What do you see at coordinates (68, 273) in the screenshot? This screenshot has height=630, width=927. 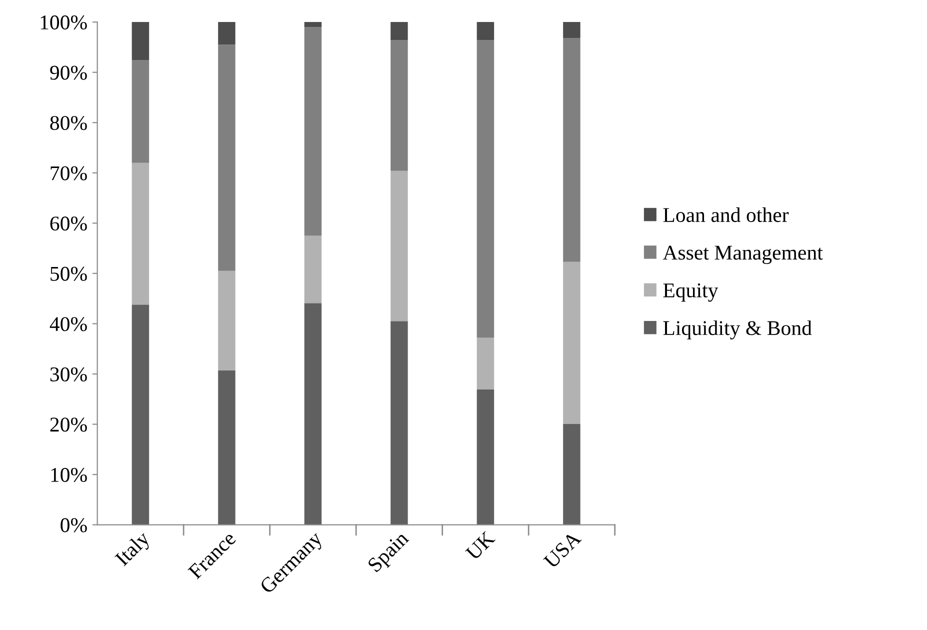 I see `y-tick-label: 50%` at bounding box center [68, 273].